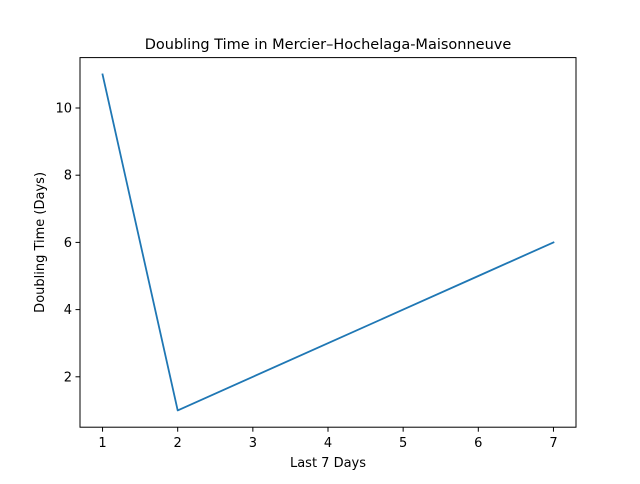 The image size is (640, 484). Describe the element at coordinates (403, 443) in the screenshot. I see `x-tick-label: 5` at that location.